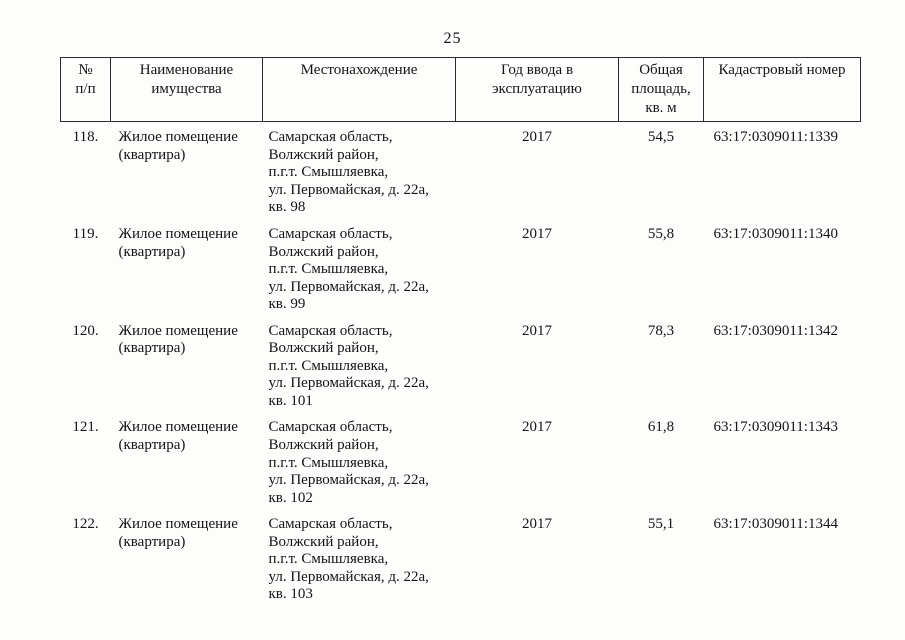 The width and height of the screenshot is (905, 640). Describe the element at coordinates (775, 524) in the screenshot. I see `cell-cadastral-number: 63:17:0309011:1344` at that location.